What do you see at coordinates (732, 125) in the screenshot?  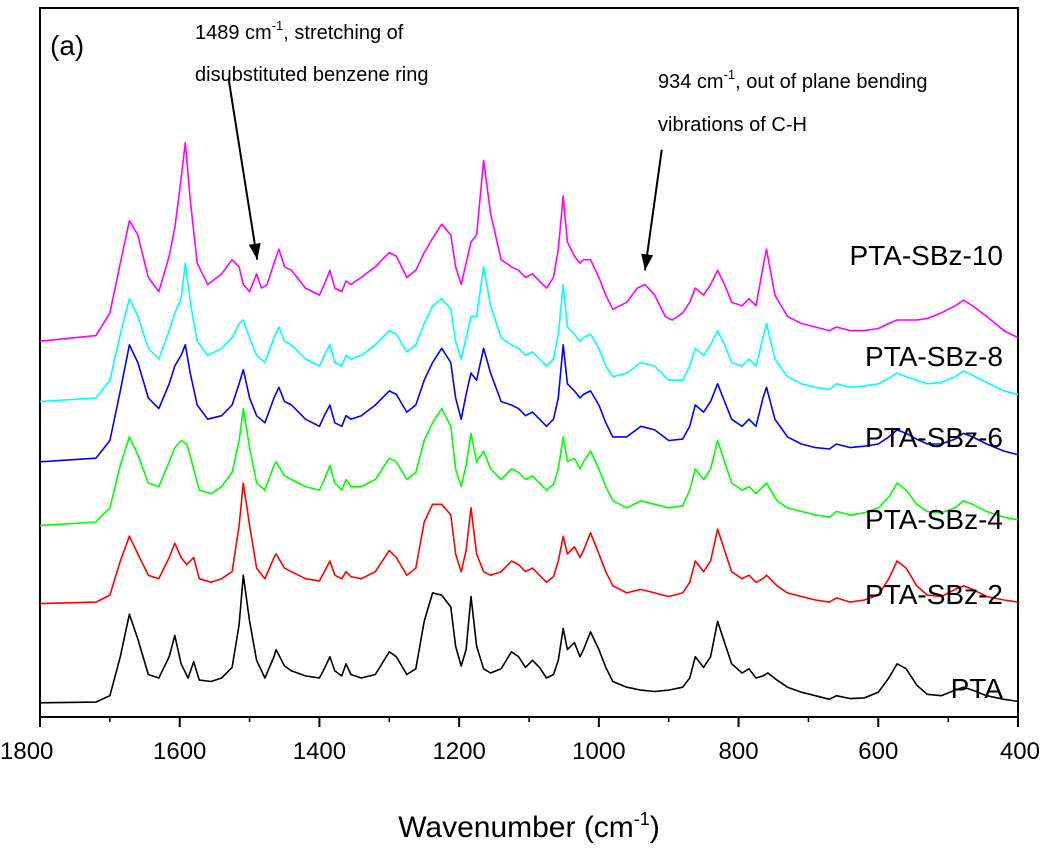 I see `annotation-2-line2: vibrations of C-H` at bounding box center [732, 125].